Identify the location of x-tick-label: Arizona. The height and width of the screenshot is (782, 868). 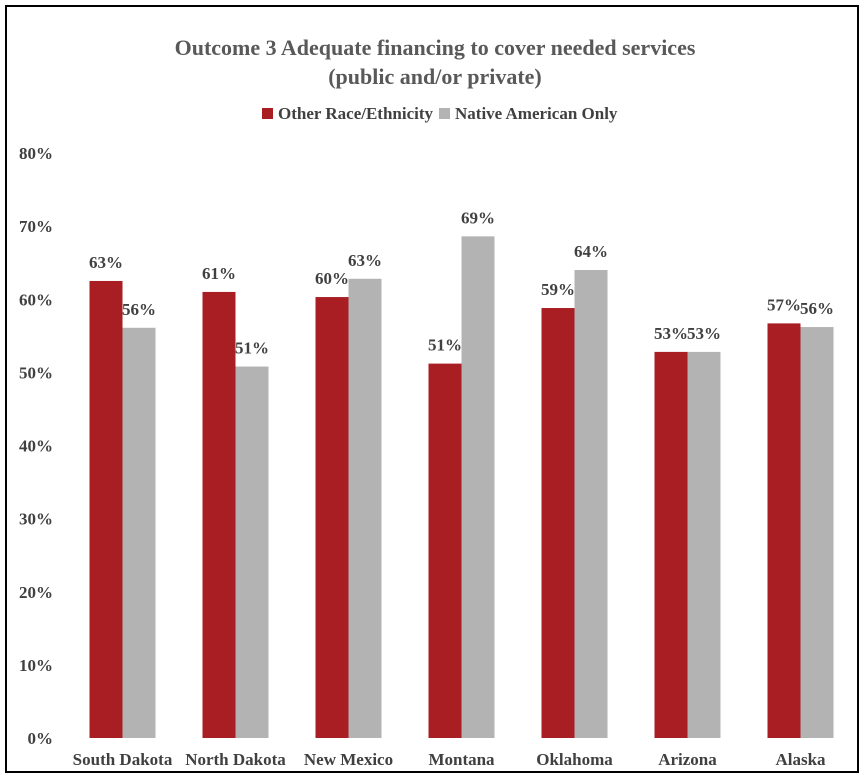
(687, 759).